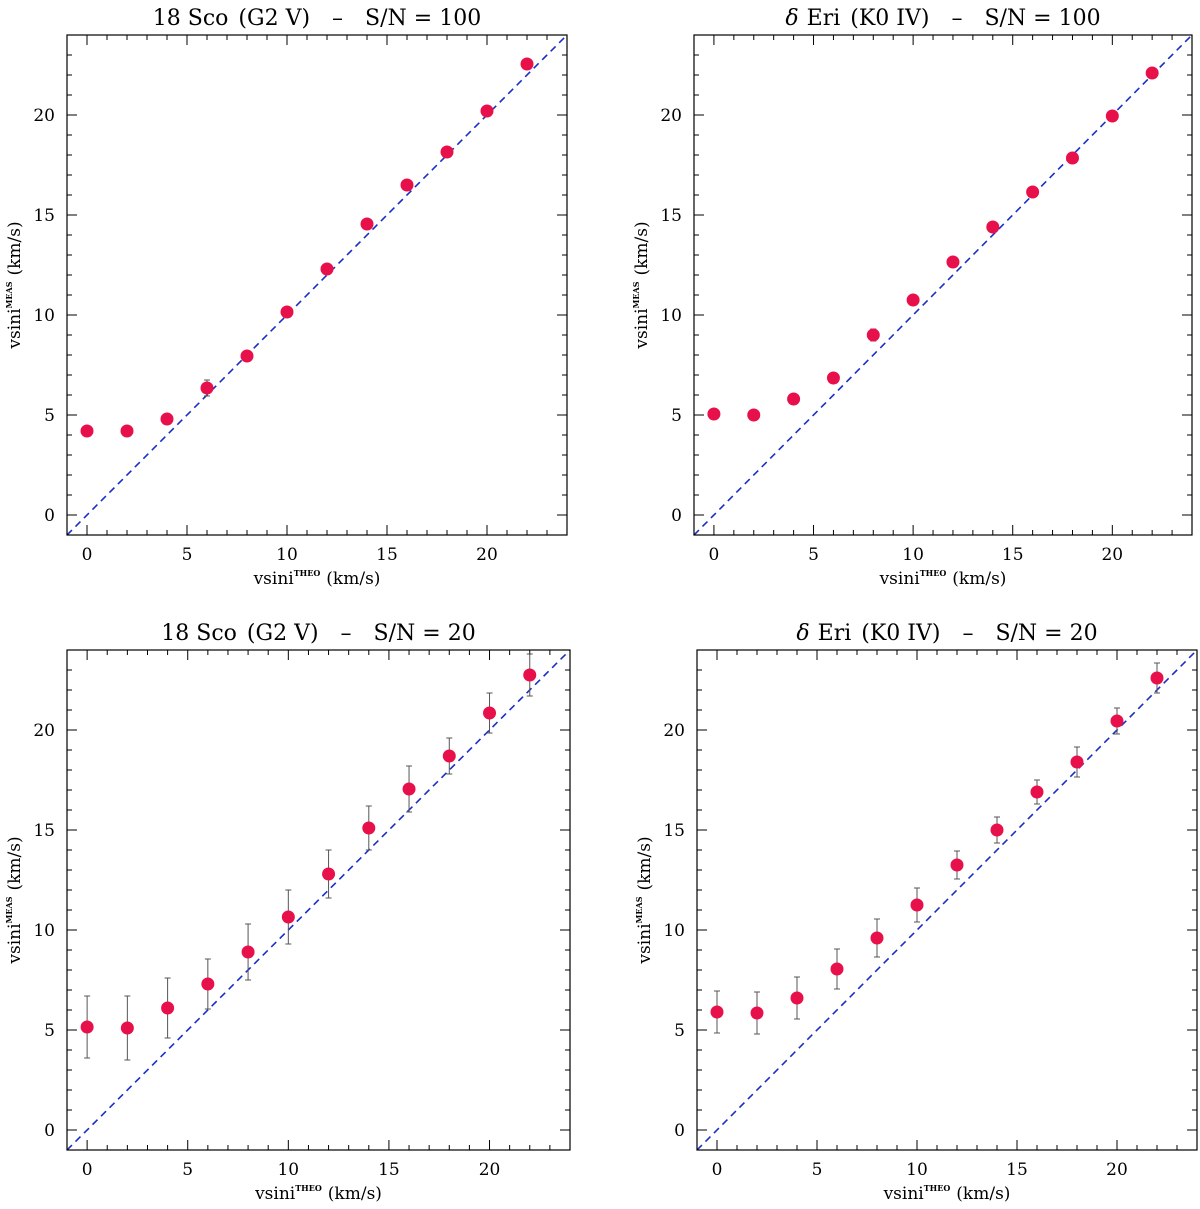 This screenshot has width=1200, height=1209. What do you see at coordinates (791, 18) in the screenshot?
I see `title-greek-letter: δ` at bounding box center [791, 18].